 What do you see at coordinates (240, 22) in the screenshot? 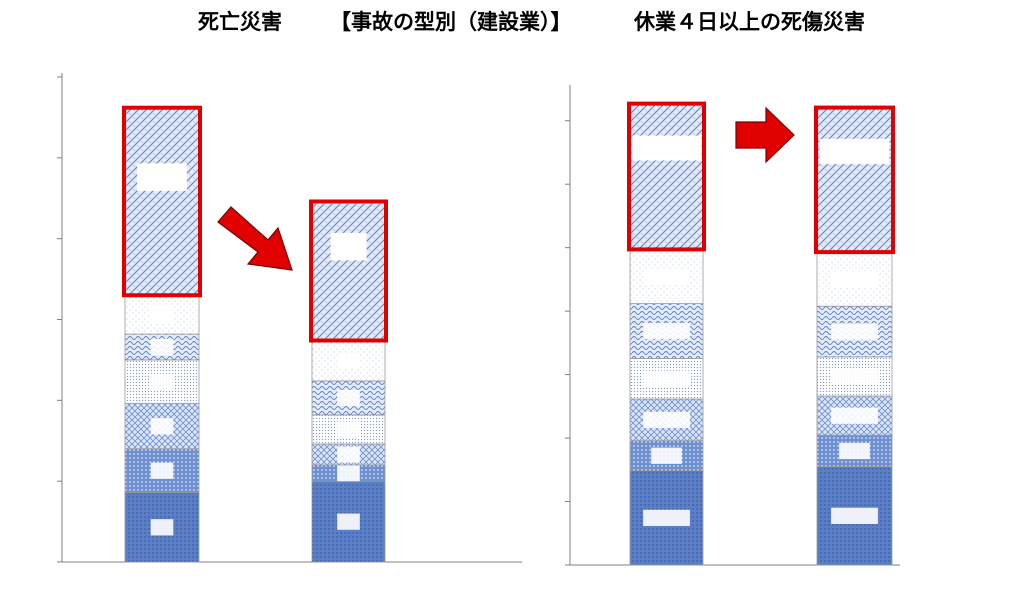
I see `title-left: 死亡災害` at bounding box center [240, 22].